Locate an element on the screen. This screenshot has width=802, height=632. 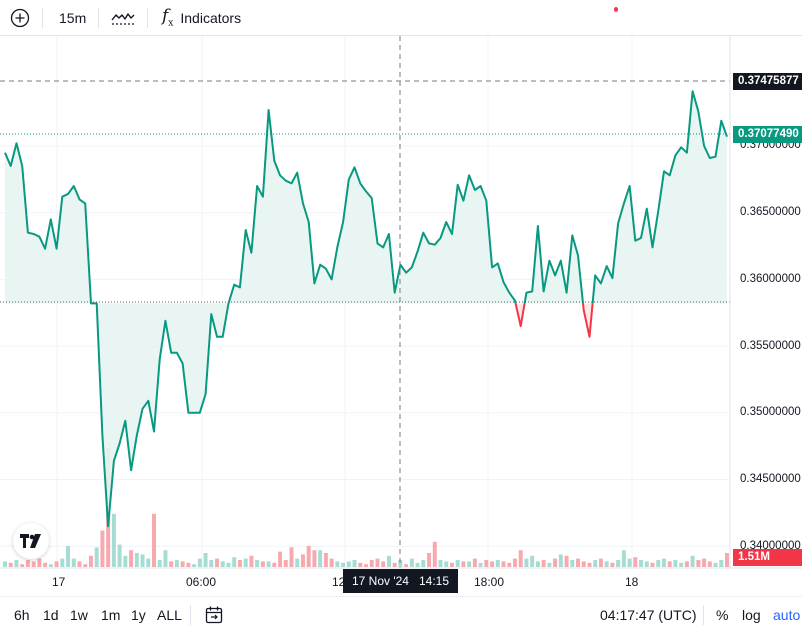
last-price-tag: 0.37077490 is located at coordinates (767, 134).